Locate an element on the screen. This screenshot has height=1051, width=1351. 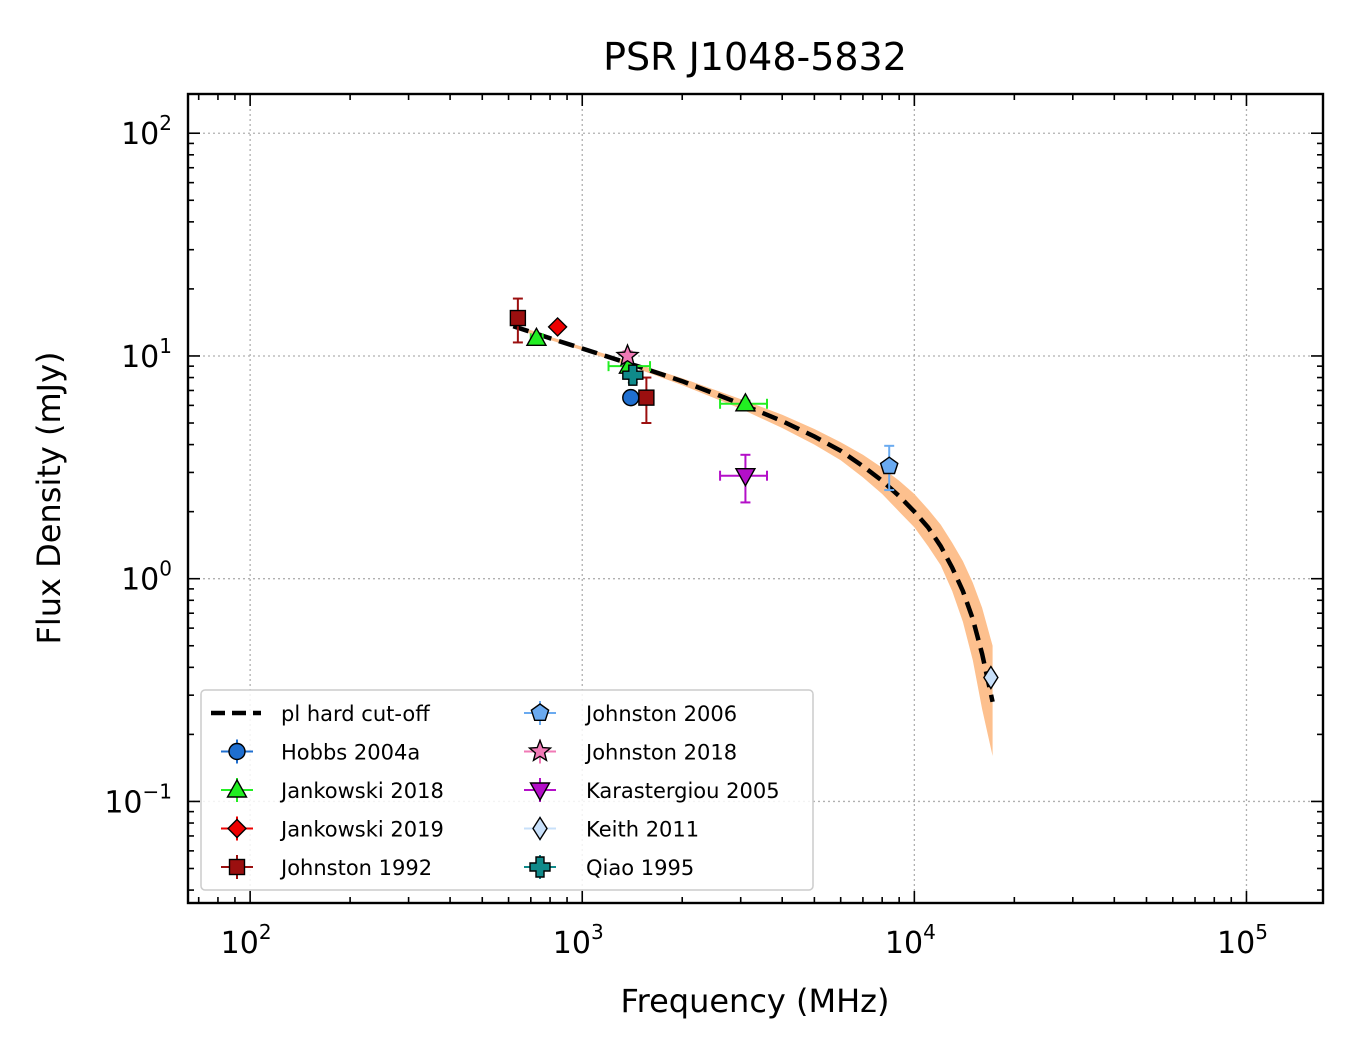
y-axis-label: Flux Density (mJy) is located at coordinates (49, 497).